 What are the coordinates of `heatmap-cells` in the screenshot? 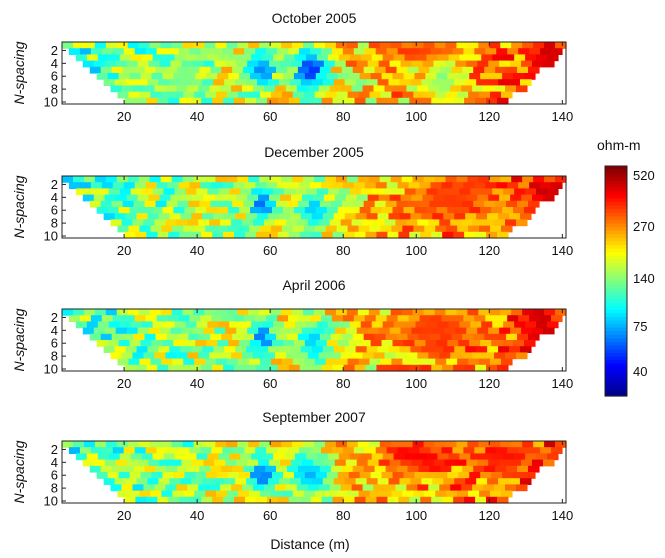 It's located at (314, 207).